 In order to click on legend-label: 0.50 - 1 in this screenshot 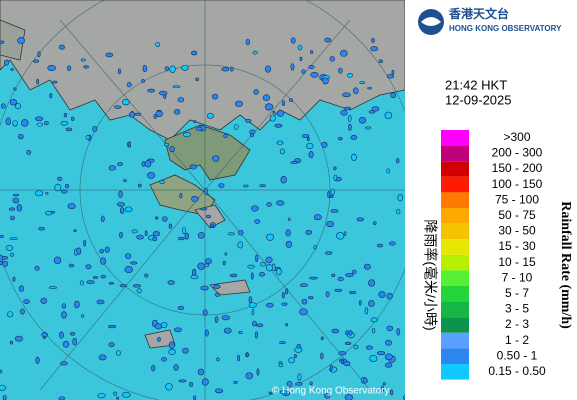, I will do `click(517, 355)`.